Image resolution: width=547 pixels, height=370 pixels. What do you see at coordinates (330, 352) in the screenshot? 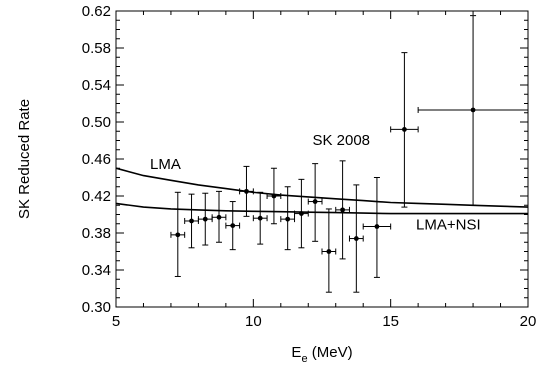
I see `x-axis-title-unit: (MeV)` at bounding box center [330, 352].